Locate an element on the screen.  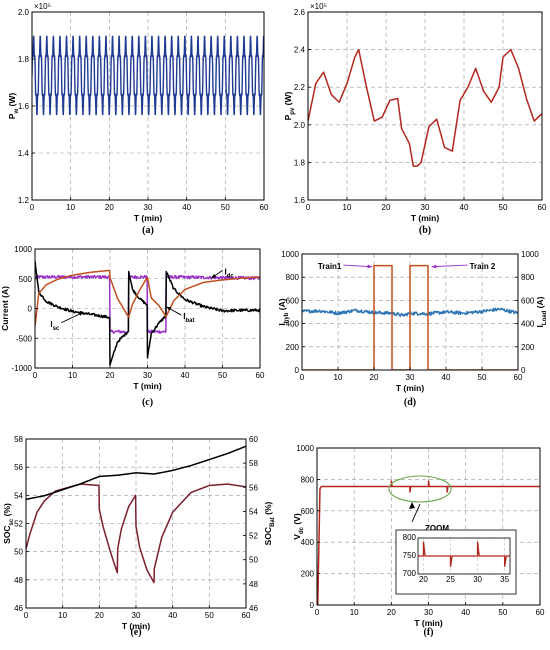
y-tick-label: 1.2 is located at coordinates (24, 200).